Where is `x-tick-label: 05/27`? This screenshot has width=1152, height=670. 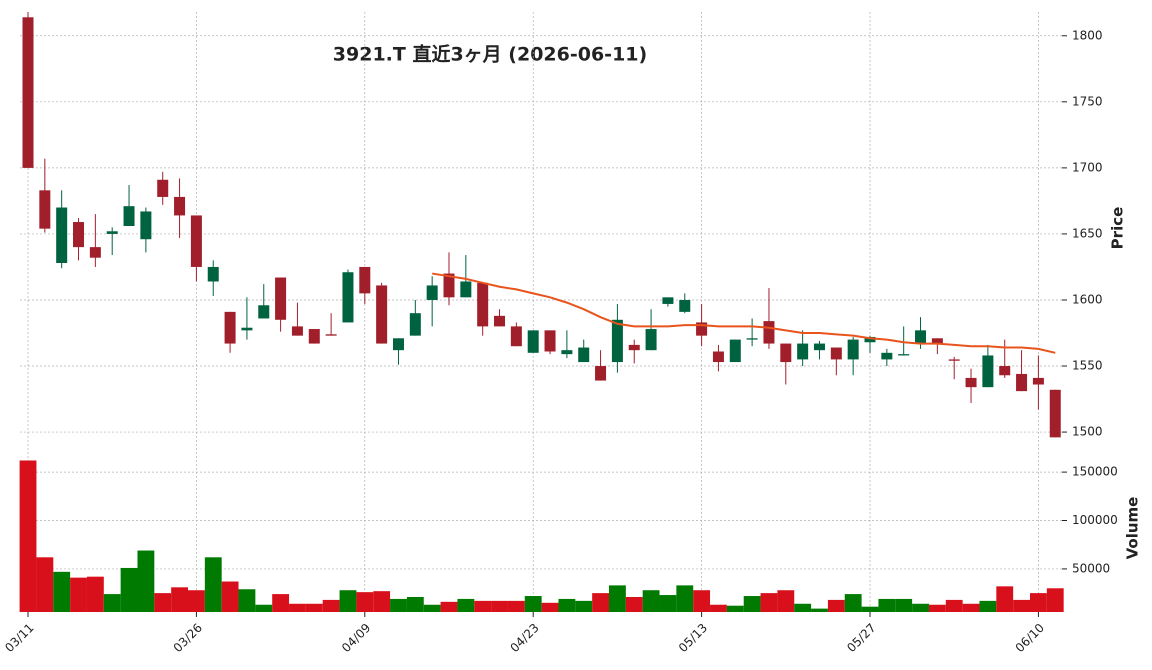
x-tick-label: 05/27 is located at coordinates (861, 638).